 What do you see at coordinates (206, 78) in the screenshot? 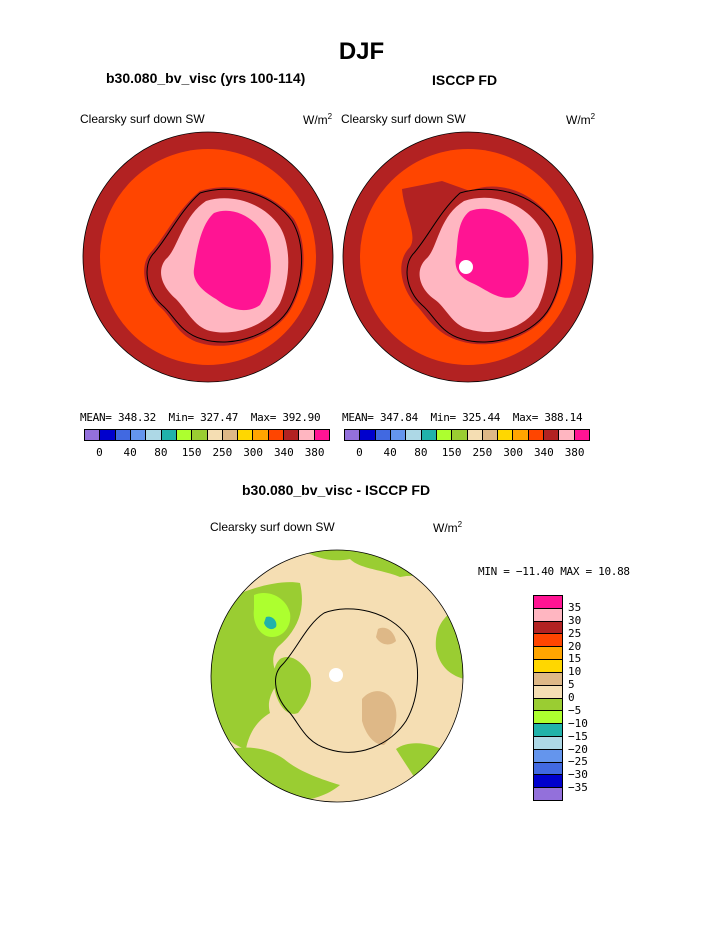
I see `left-panel-title: b30.080_bv_visc (yrs 100-114)` at bounding box center [206, 78].